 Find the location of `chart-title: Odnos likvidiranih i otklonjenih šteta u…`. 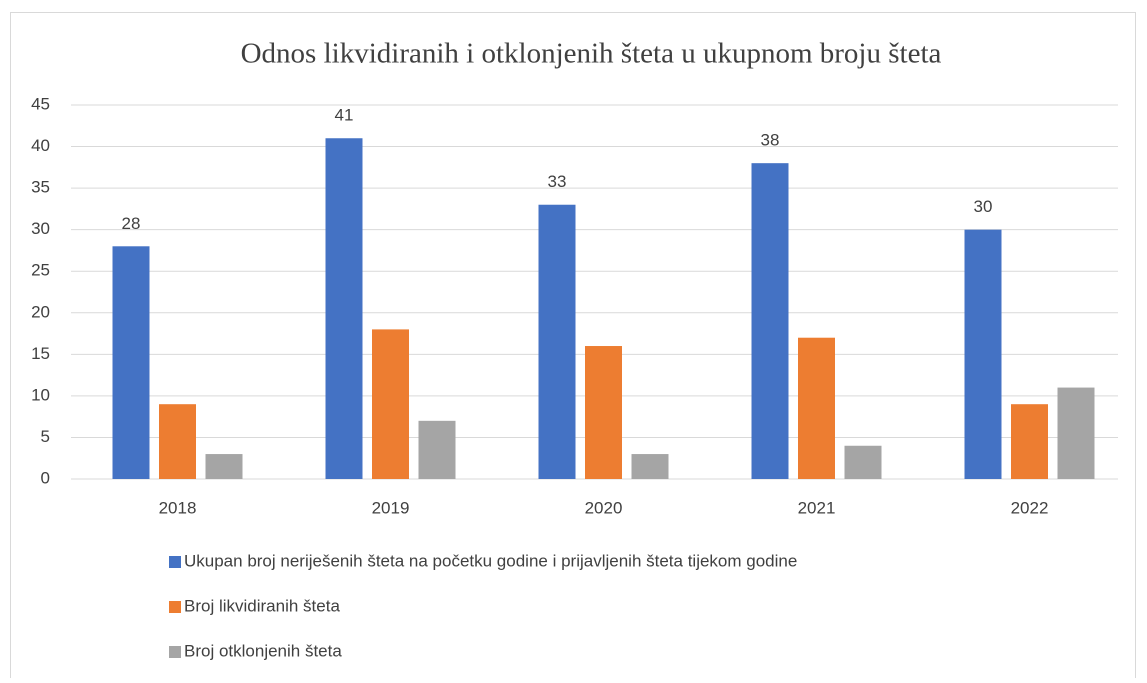

chart-title: Odnos likvidiranih i otklonjenih šteta u… is located at coordinates (591, 54).